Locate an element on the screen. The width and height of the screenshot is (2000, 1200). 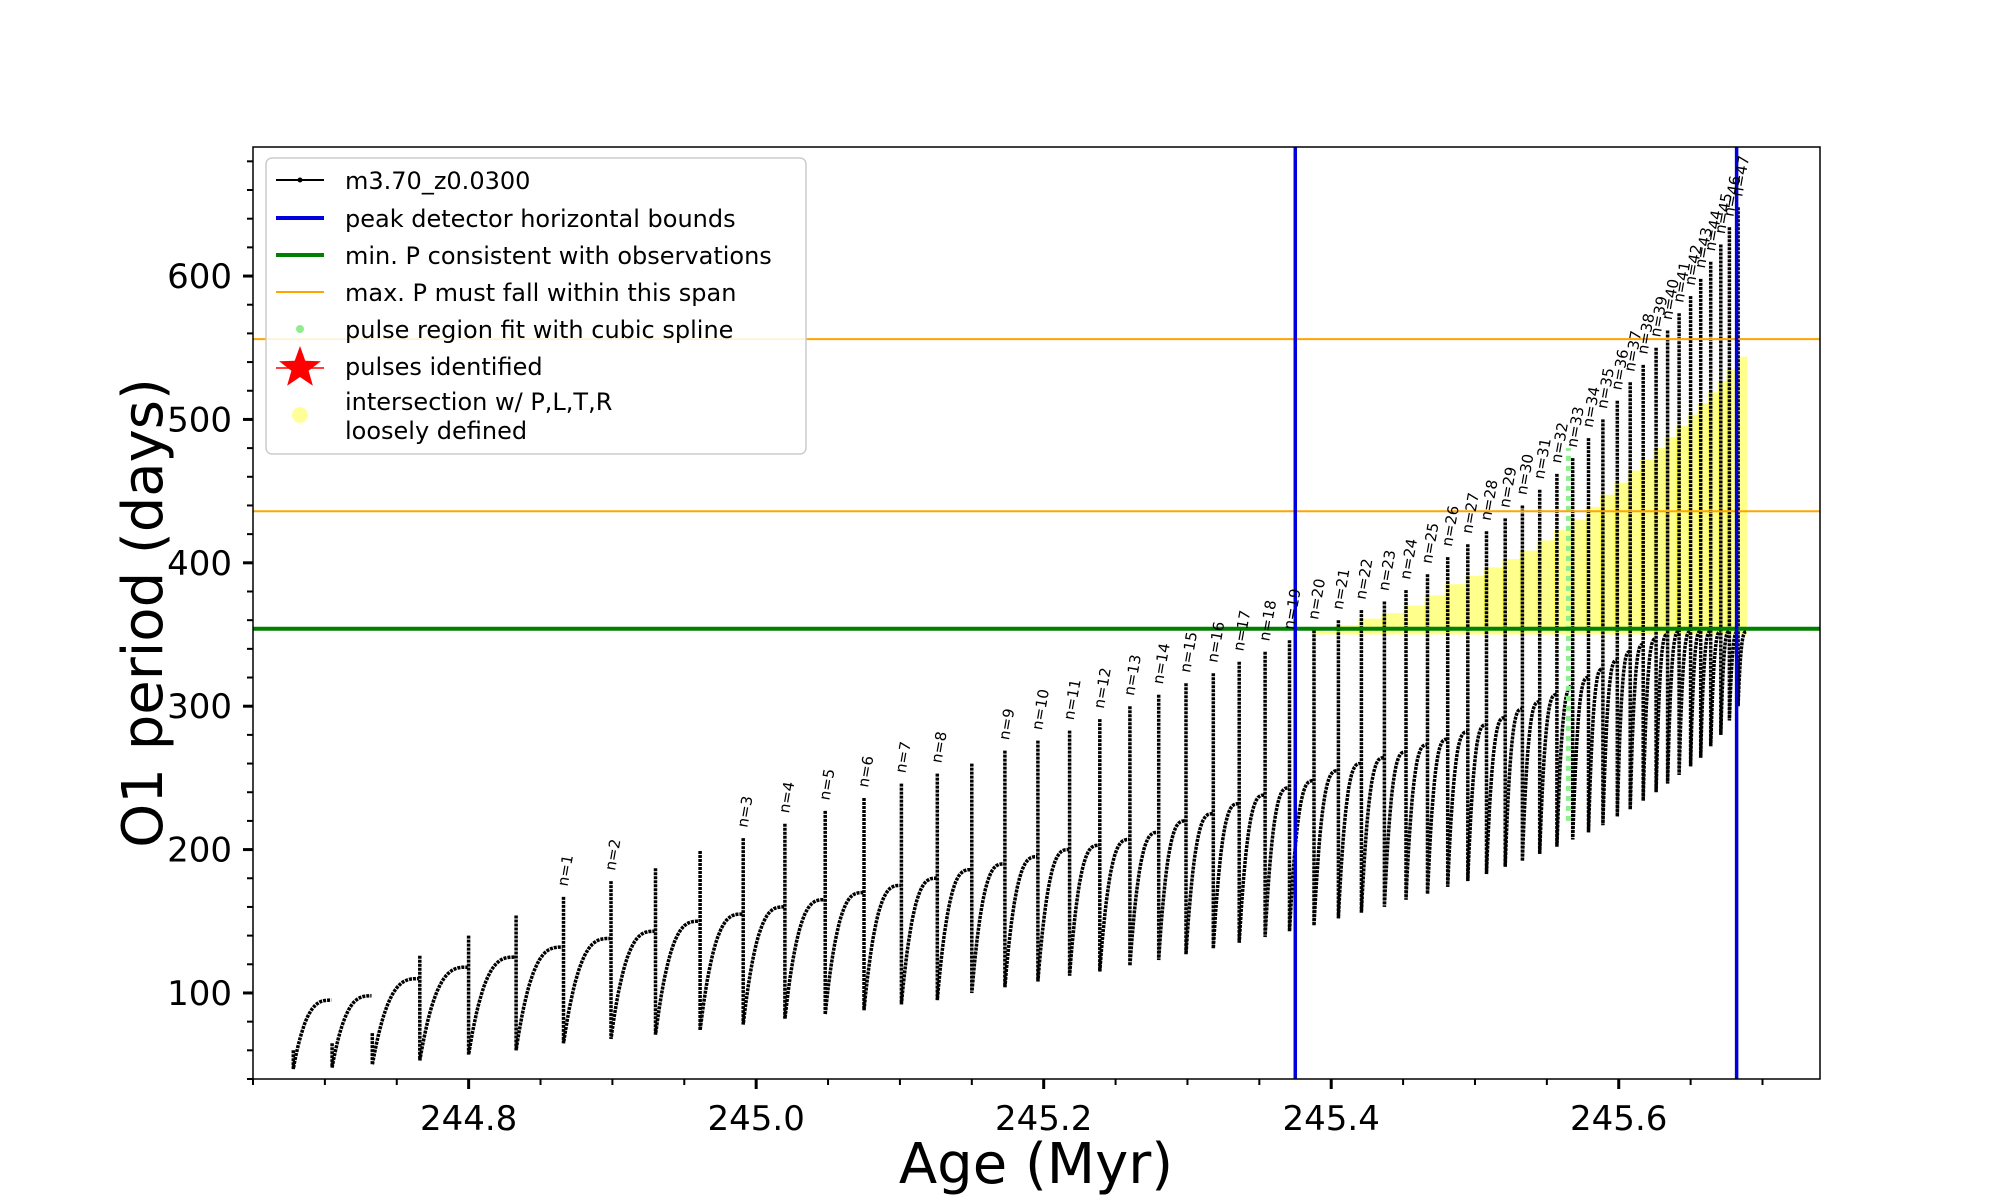
legend-label: min. P consistent with observations is located at coordinates (558, 256).